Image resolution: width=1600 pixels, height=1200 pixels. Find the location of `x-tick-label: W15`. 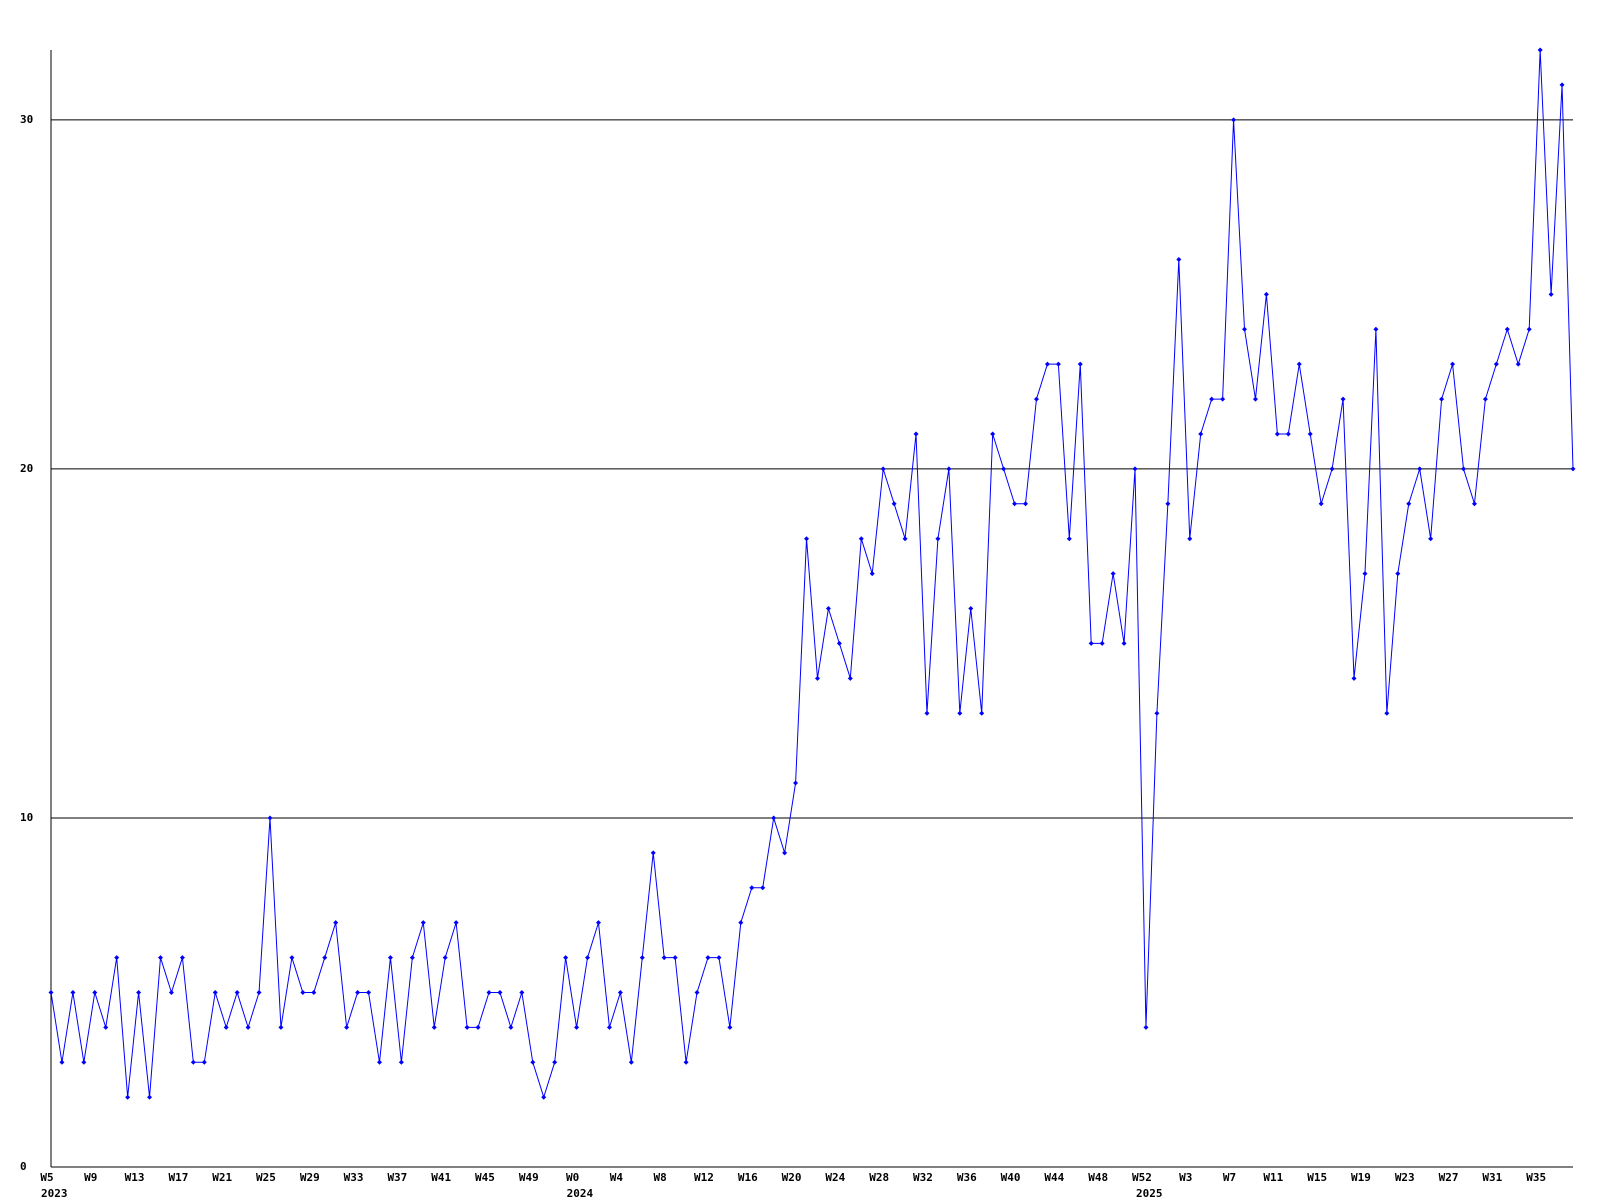

x-tick-label: W15 is located at coordinates (1317, 1177).